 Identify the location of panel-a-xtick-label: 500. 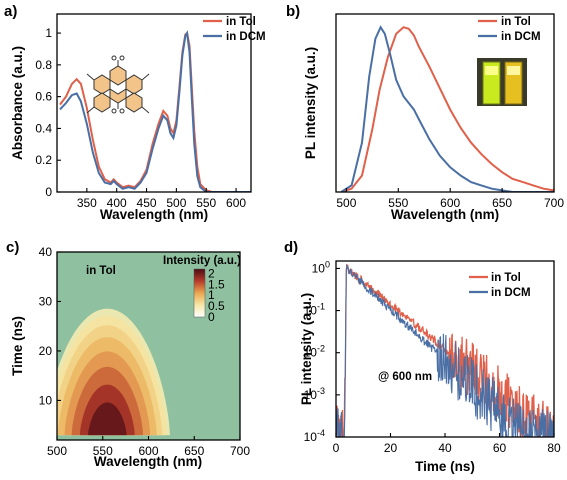
(176, 203).